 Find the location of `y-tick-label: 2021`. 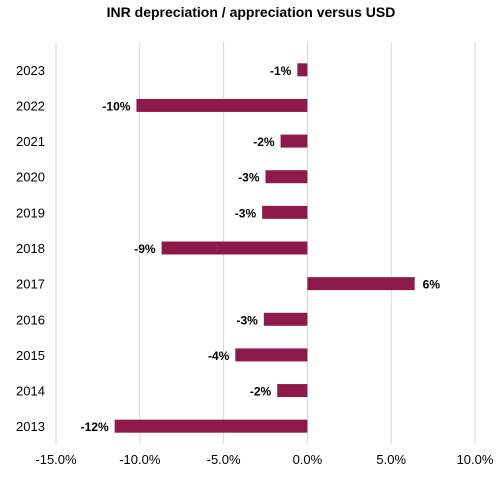

y-tick-label: 2021 is located at coordinates (30, 141).